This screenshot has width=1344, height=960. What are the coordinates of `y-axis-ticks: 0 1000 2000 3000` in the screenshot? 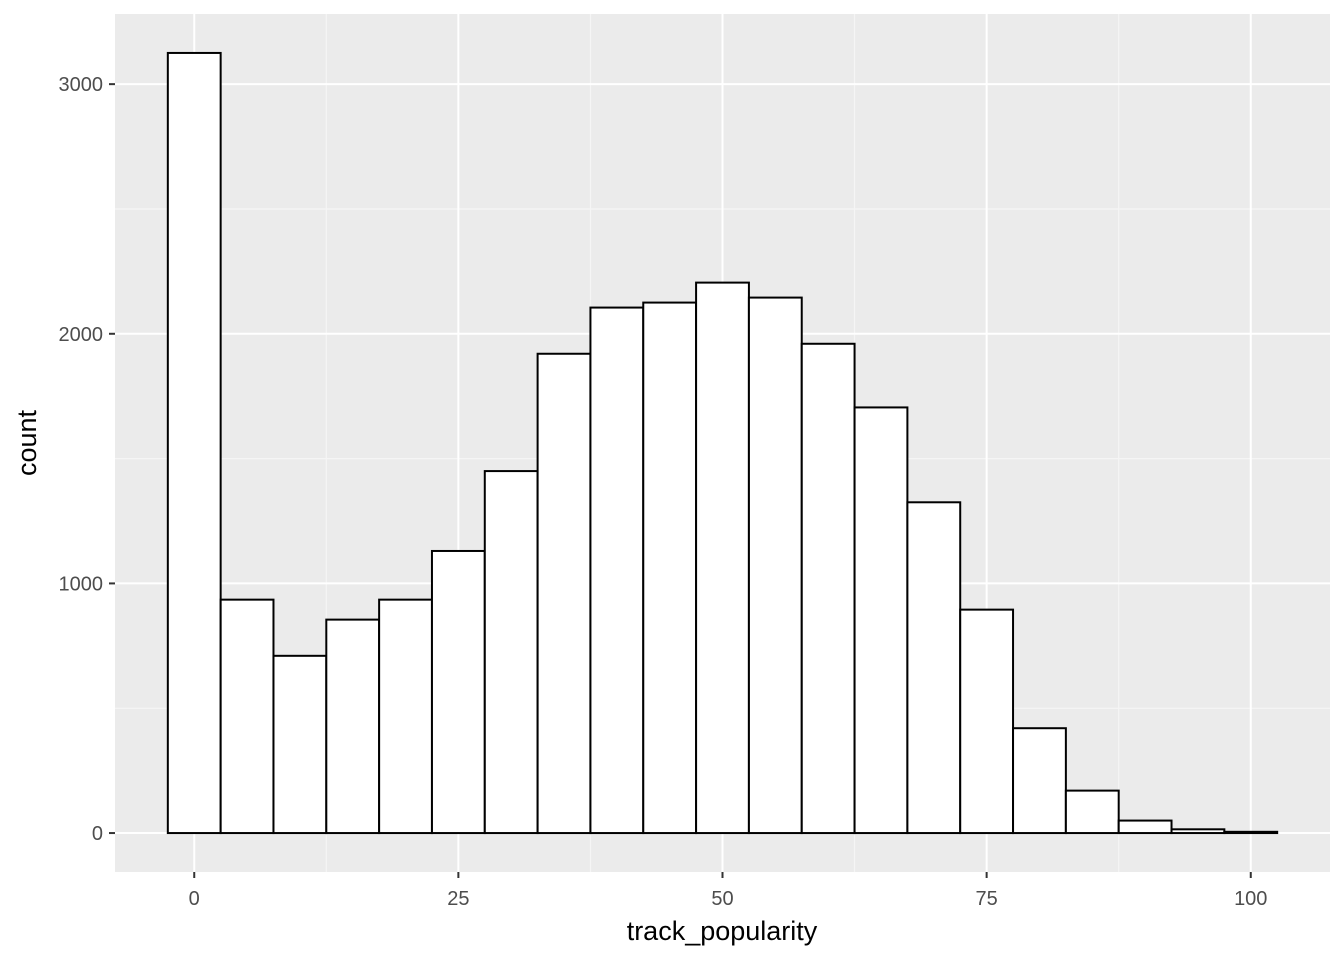 It's located at (87, 459).